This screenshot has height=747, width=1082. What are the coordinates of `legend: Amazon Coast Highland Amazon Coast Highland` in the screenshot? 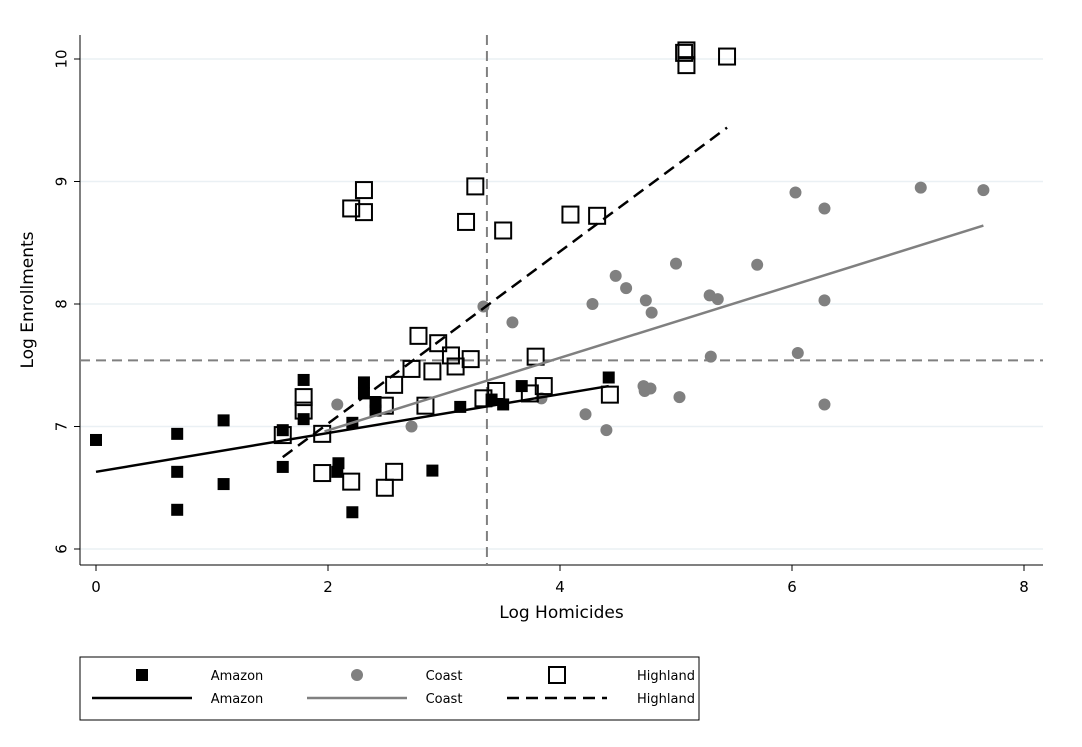 It's located at (389, 688).